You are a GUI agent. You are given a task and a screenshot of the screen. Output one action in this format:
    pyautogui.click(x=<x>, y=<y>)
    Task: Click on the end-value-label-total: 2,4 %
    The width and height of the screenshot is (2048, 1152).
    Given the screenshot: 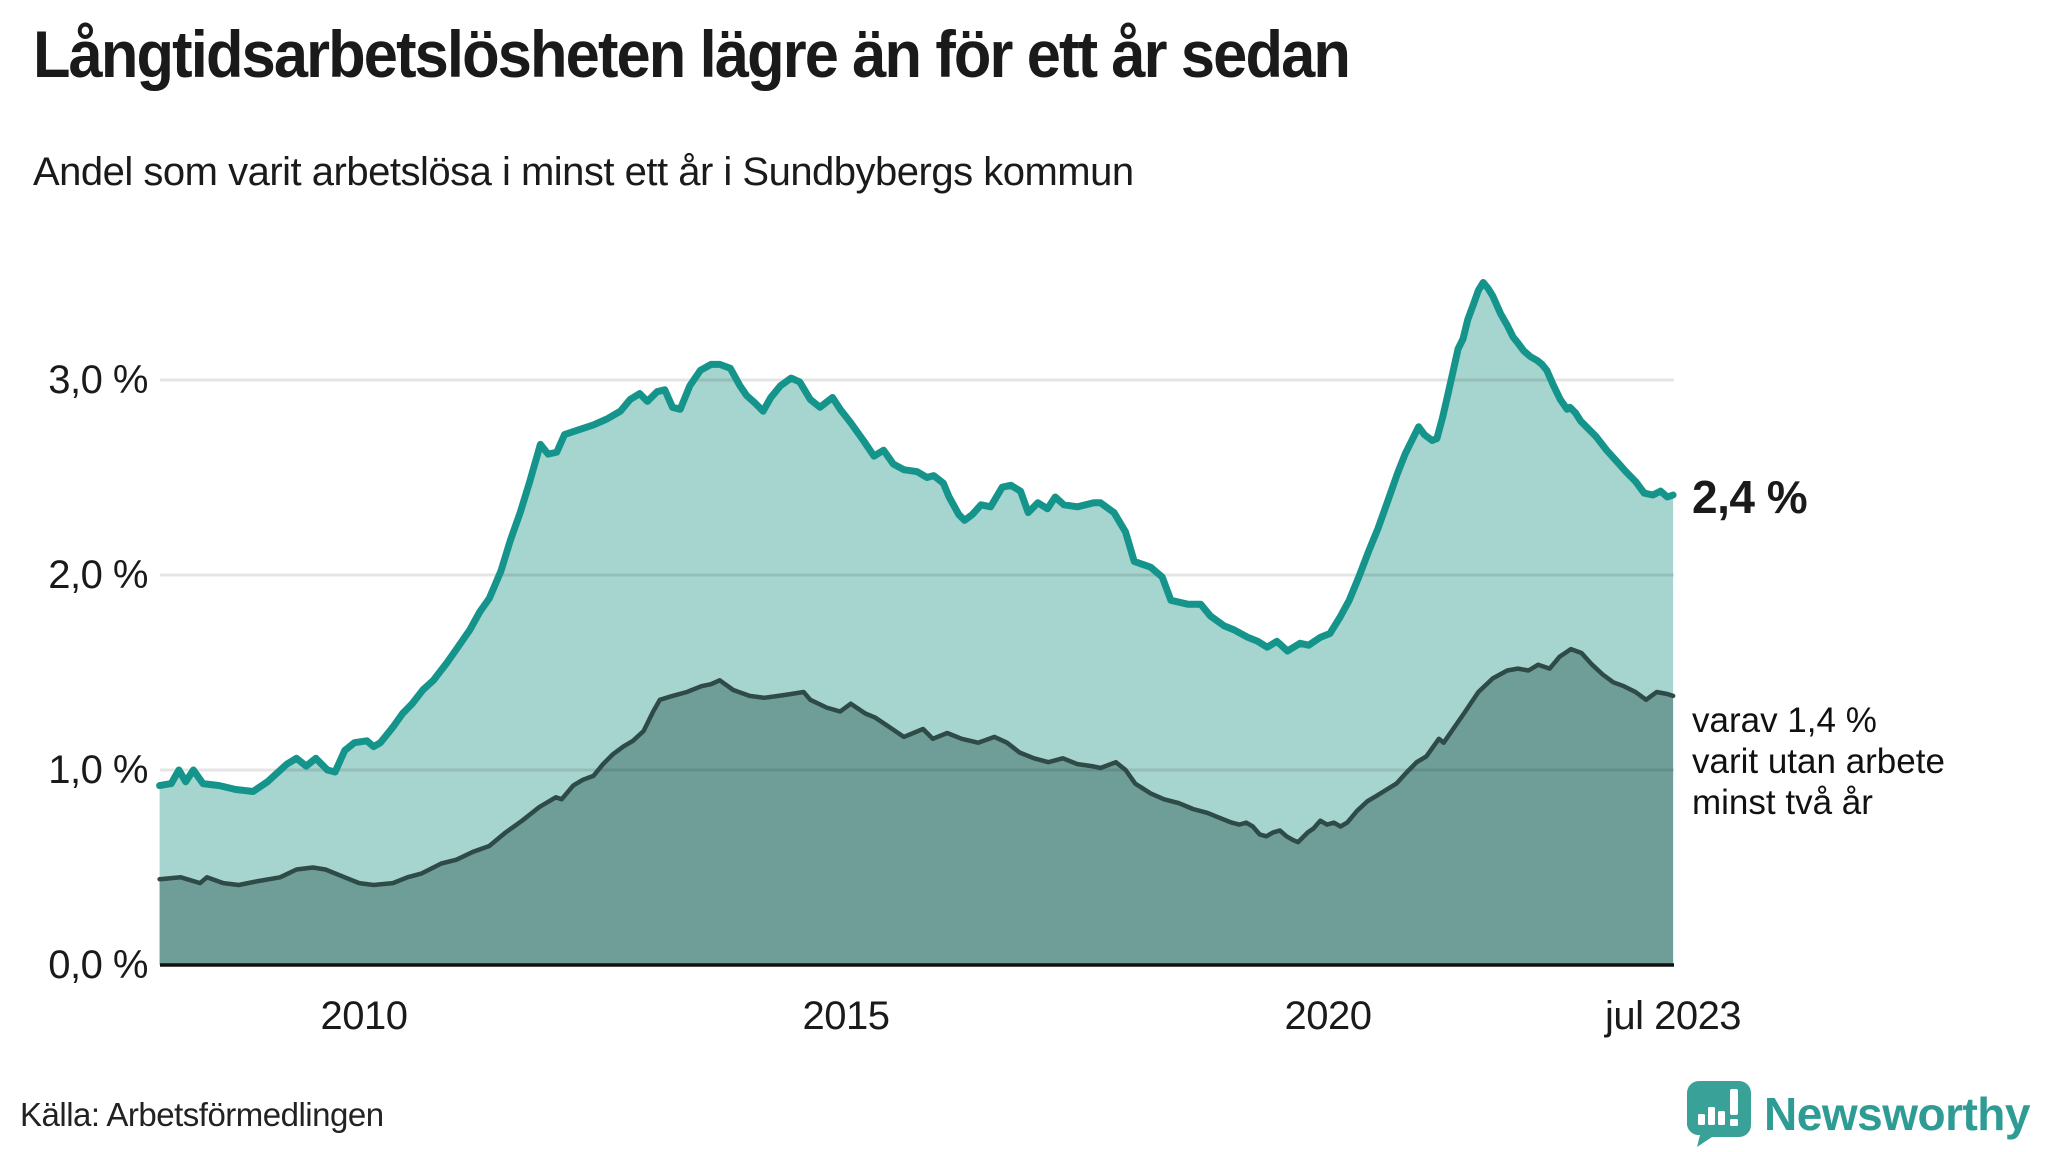 What is the action you would take?
    pyautogui.click(x=1750, y=497)
    